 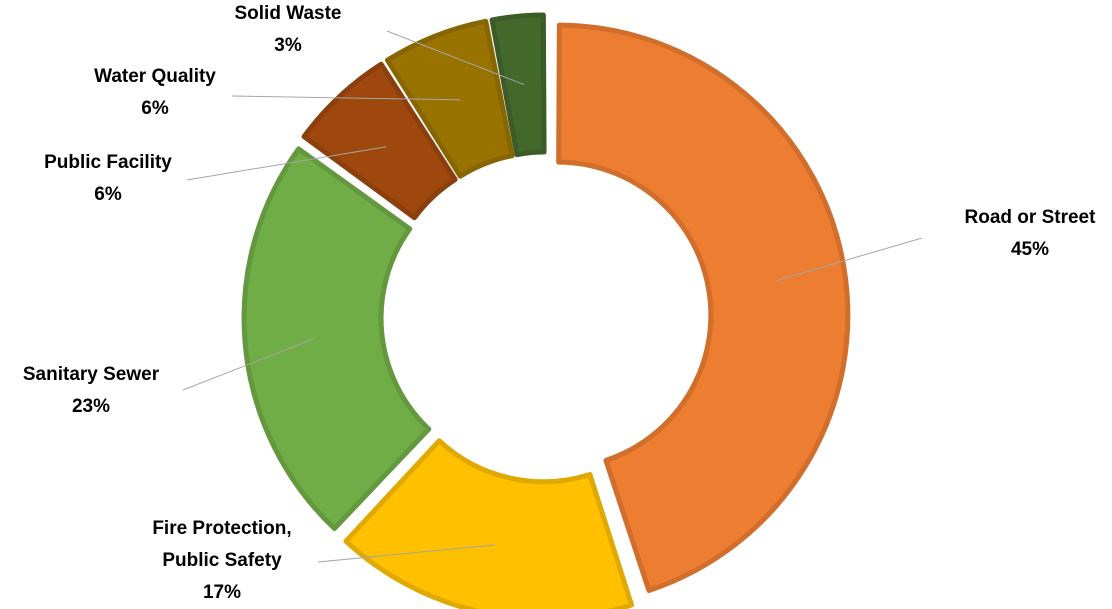 I want to click on leader-line-solid-waste, so click(x=455, y=58).